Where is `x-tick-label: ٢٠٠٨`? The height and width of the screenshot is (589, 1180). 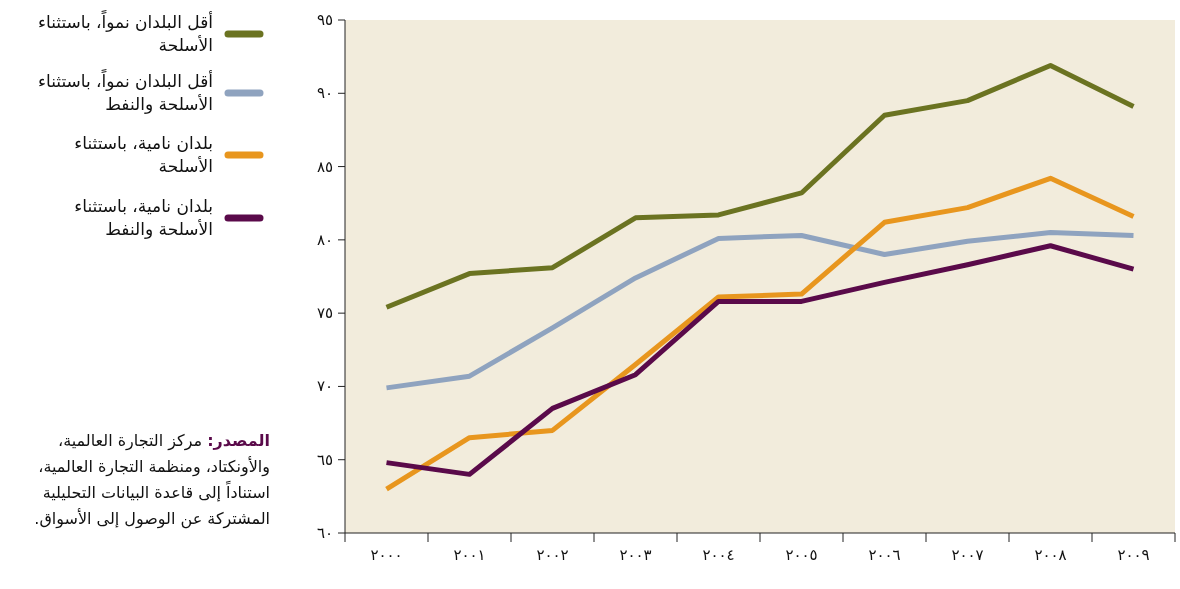
x-tick-label: ٢٠٠٨ is located at coordinates (1050, 555).